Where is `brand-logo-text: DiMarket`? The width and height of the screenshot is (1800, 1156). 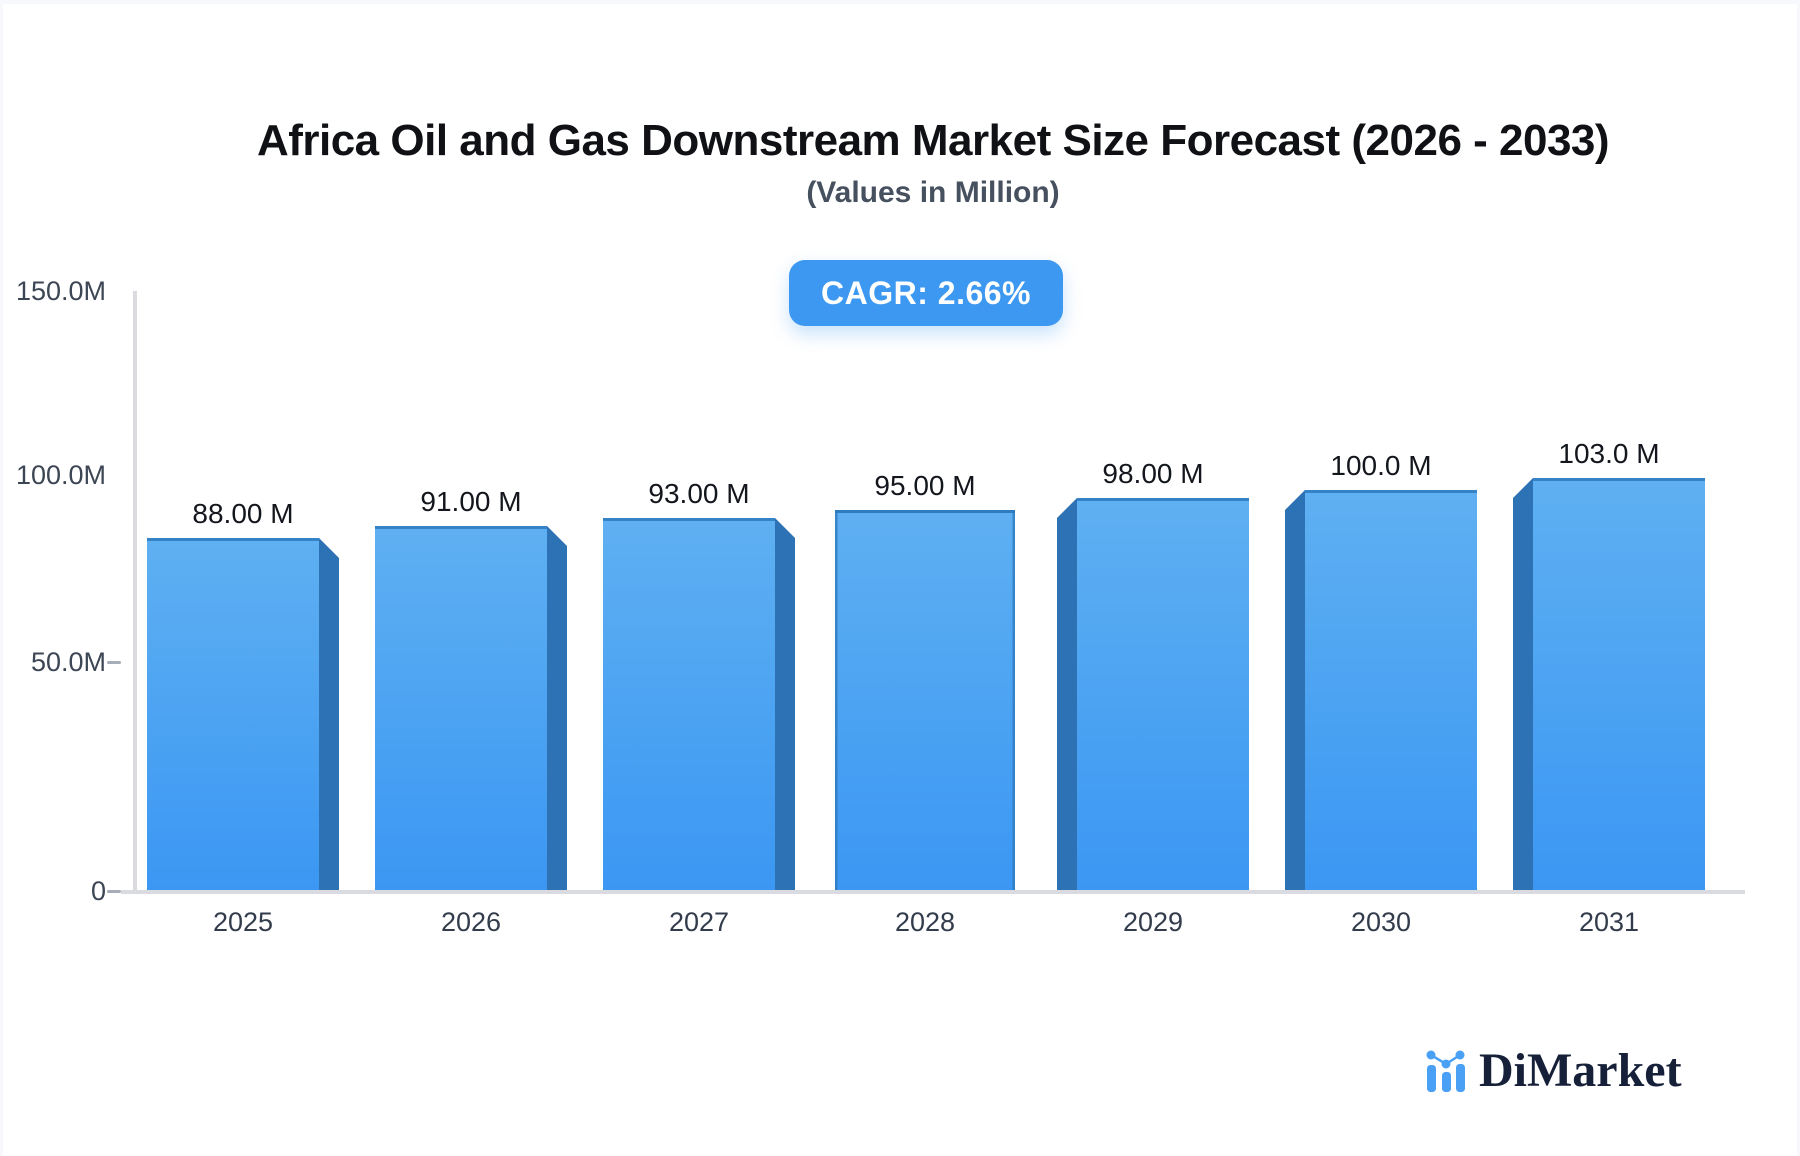
brand-logo-text: DiMarket is located at coordinates (1580, 1070).